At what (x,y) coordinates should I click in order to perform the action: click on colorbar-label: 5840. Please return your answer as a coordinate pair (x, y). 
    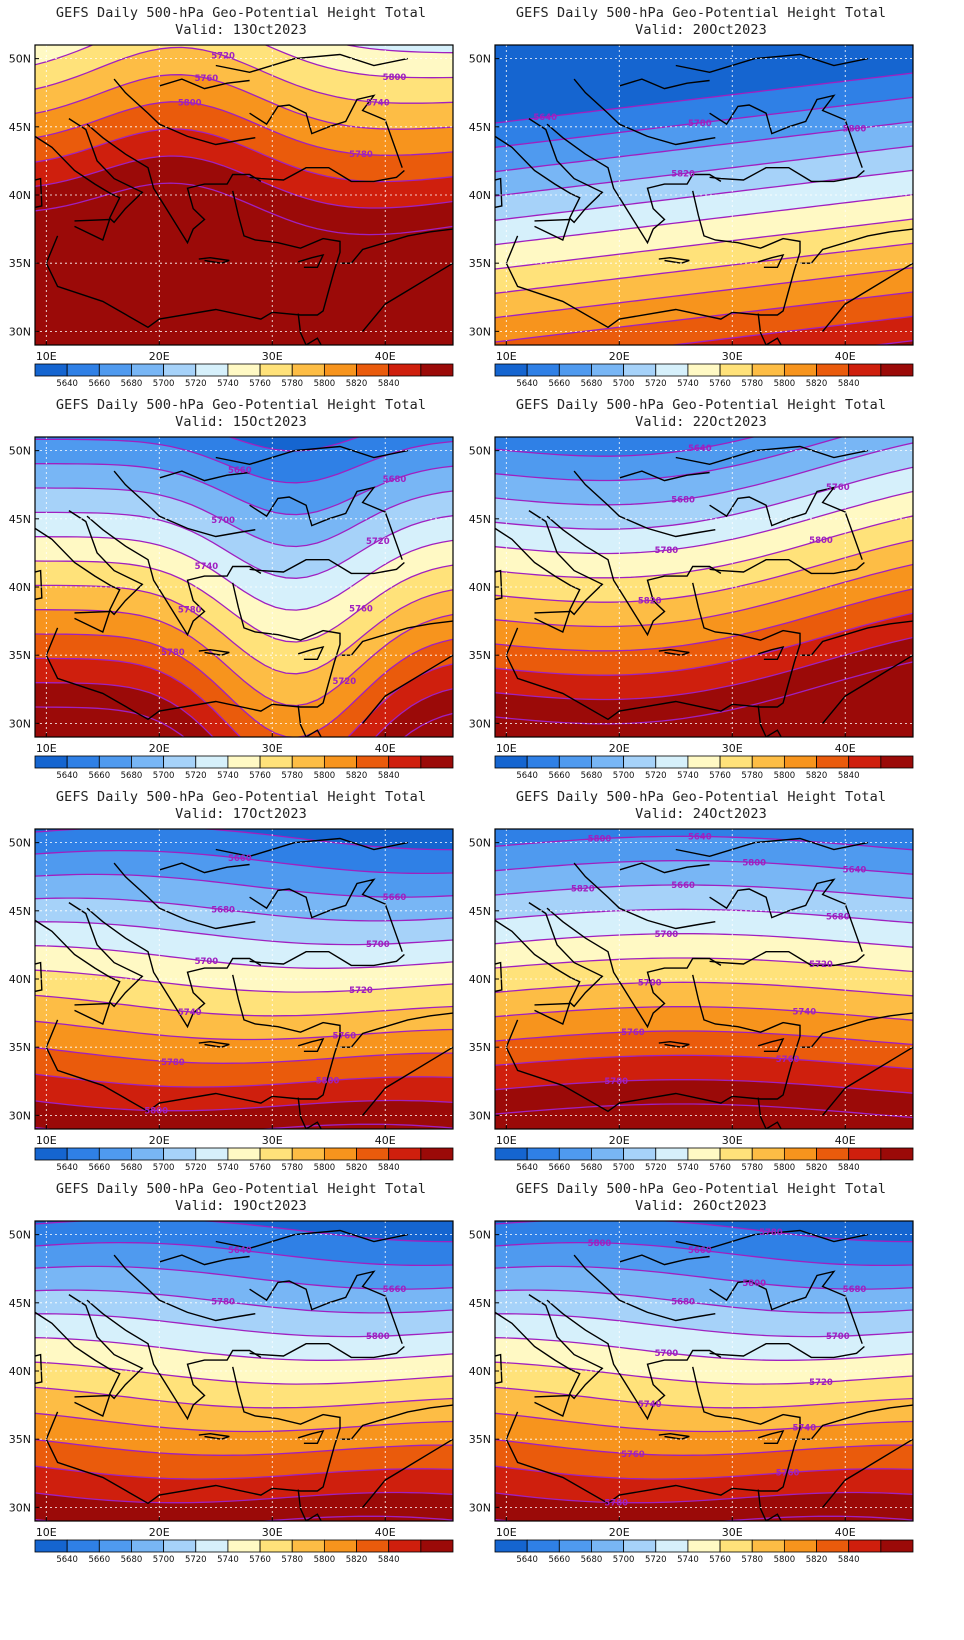
    Looking at the image, I should click on (389, 1560).